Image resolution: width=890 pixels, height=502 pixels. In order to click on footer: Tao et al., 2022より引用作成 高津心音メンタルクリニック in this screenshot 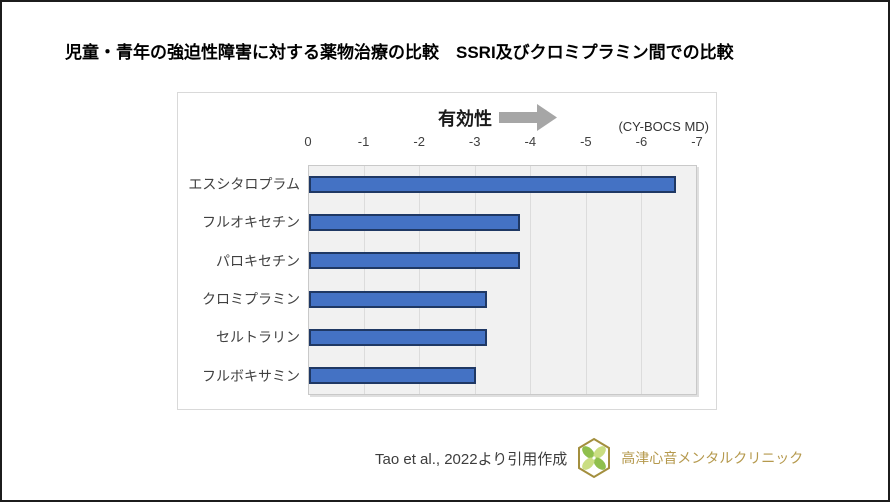, I will do `click(589, 458)`.